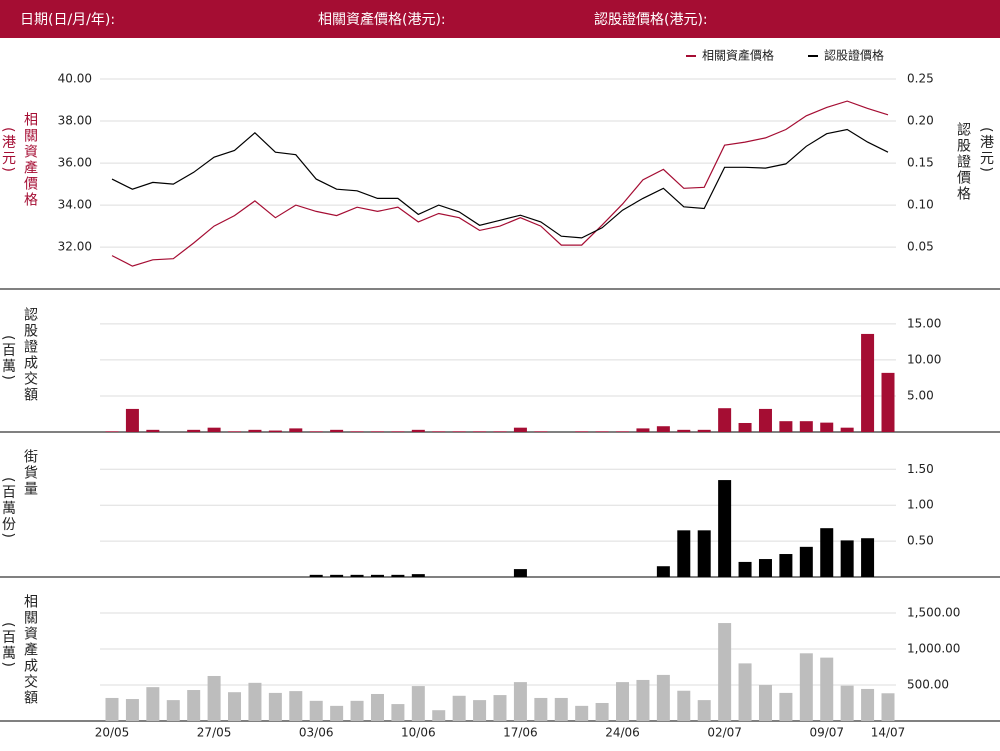 This screenshot has height=751, width=1000. Describe the element at coordinates (30, 159) in the screenshot. I see `y-axis-title: 相關資產價格` at that location.